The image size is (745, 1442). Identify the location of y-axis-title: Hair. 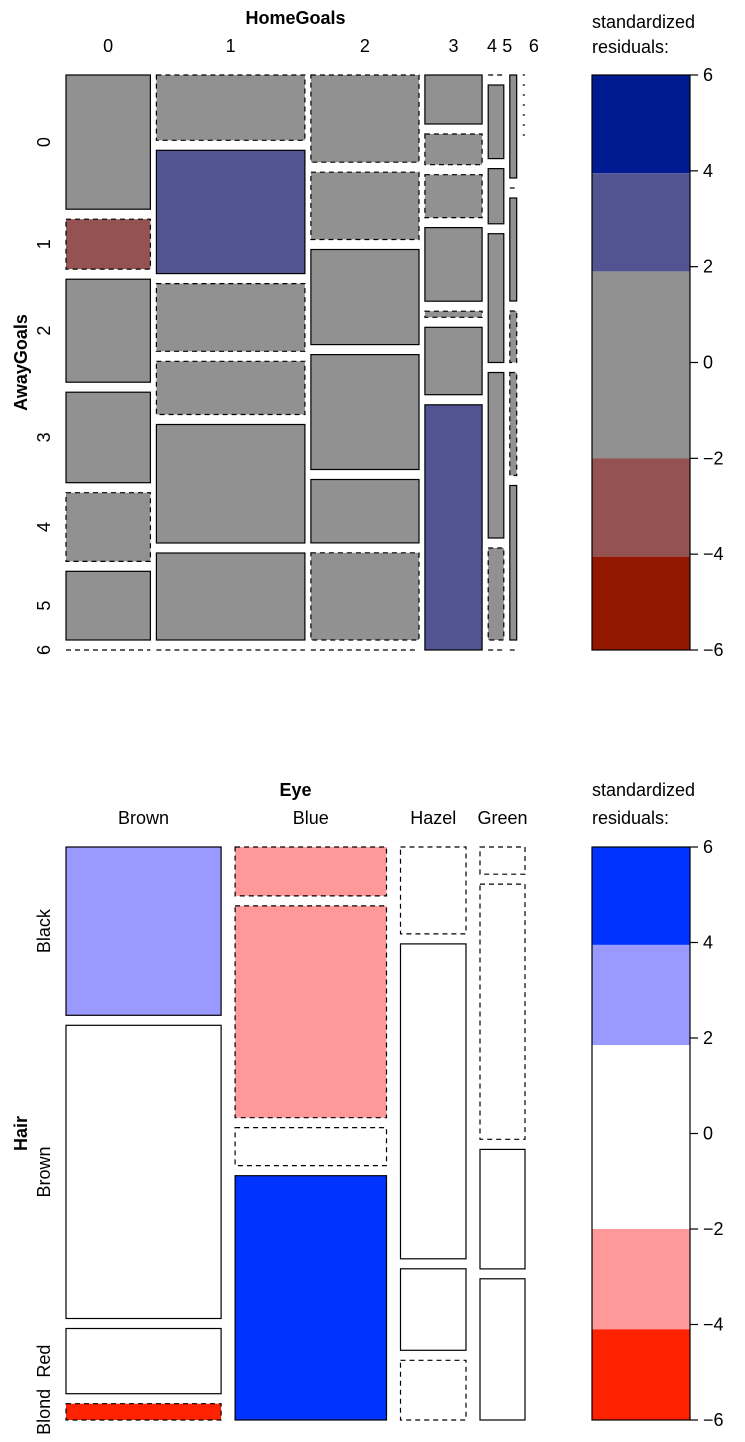
(21, 1133).